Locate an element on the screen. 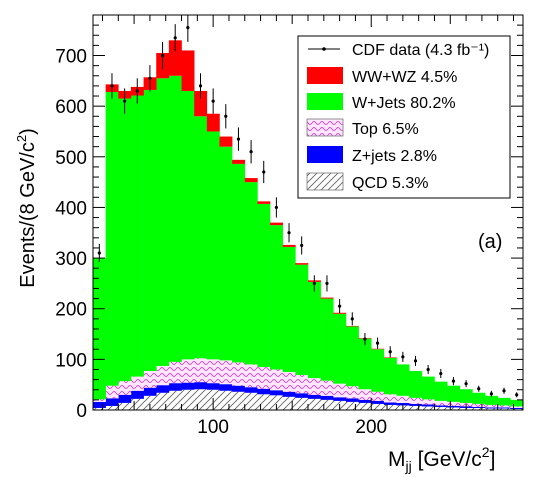 This screenshot has width=542, height=478. legend-label: W+Jets 80.2% is located at coordinates (404, 103).